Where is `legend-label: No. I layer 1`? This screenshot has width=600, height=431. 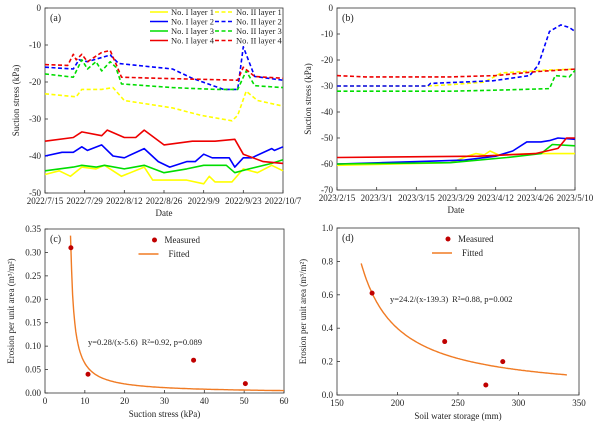
legend-label: No. I layer 1 is located at coordinates (192, 12).